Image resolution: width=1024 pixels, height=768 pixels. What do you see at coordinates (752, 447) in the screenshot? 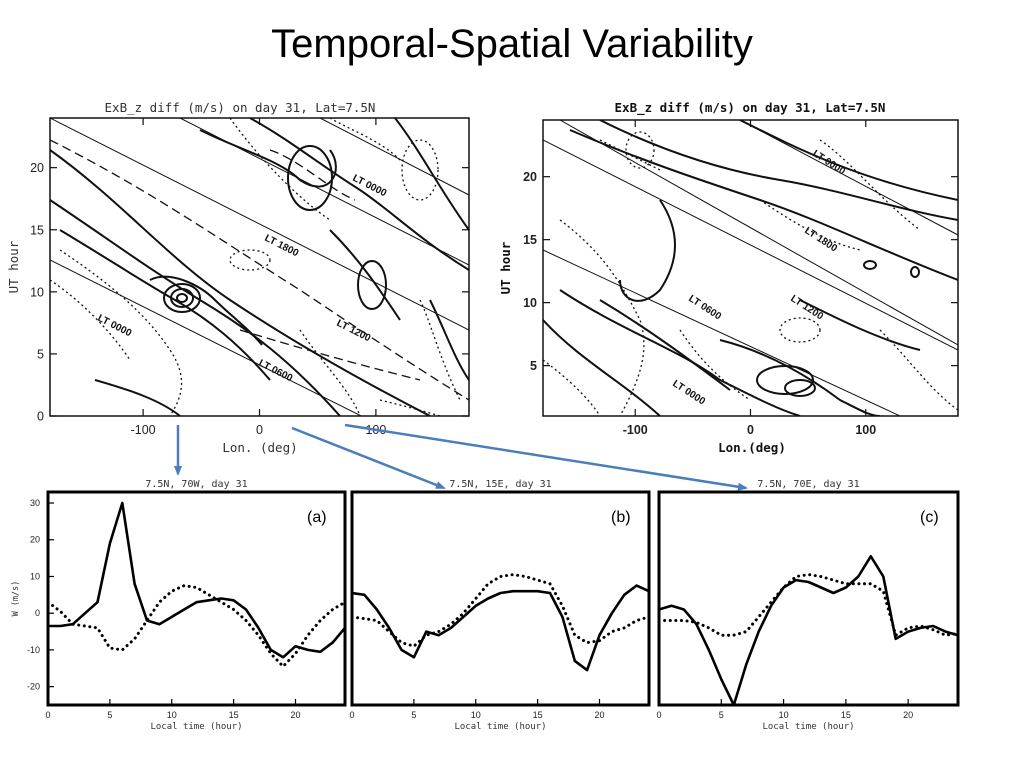
I see `contour-xlabel-right: Lon.(deg)` at bounding box center [752, 447].